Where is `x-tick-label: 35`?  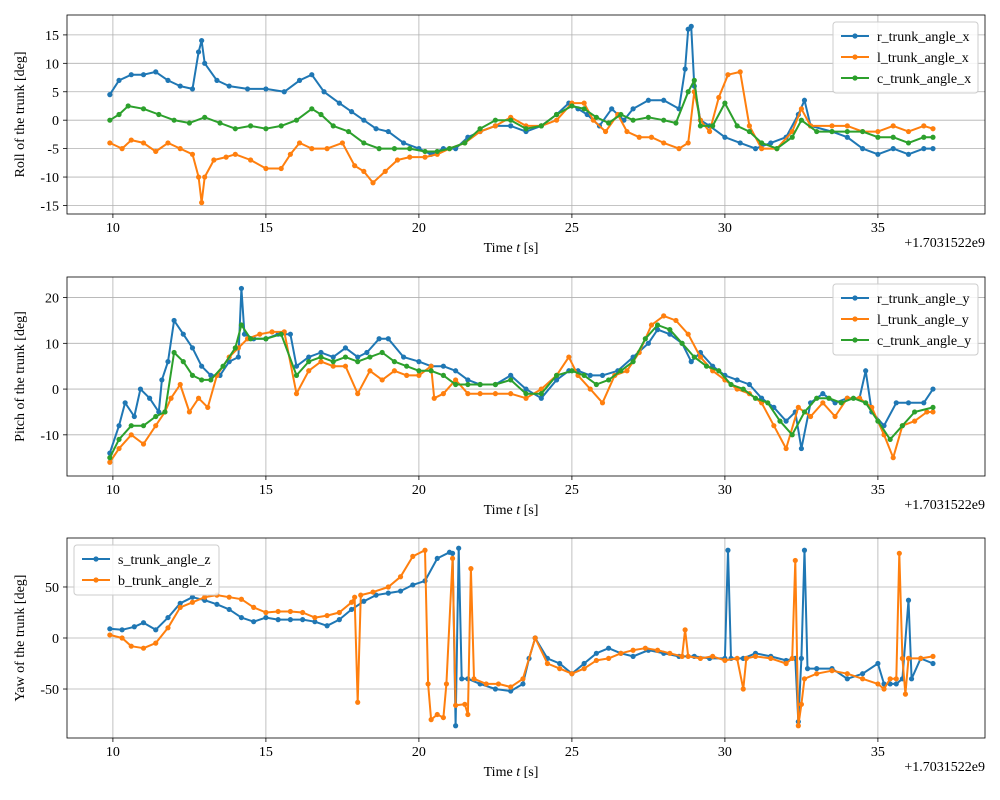 x-tick-label: 35 is located at coordinates (878, 228).